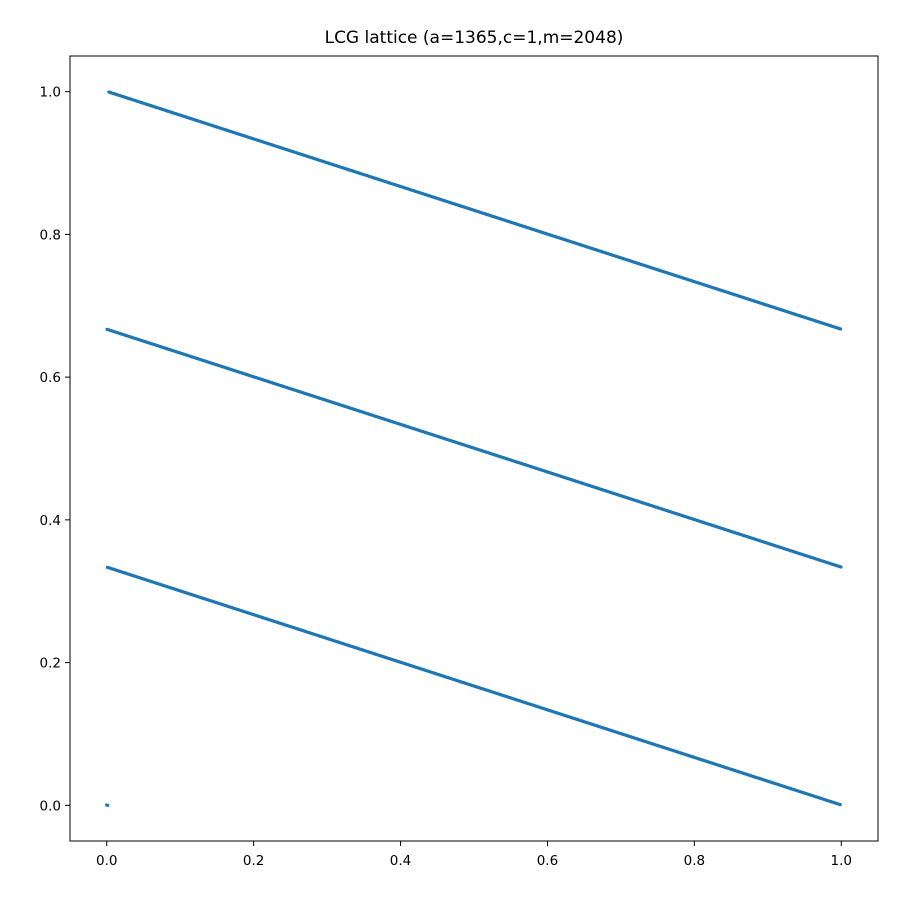 The image size is (900, 900). I want to click on x-tick-label: 0.6, so click(547, 861).